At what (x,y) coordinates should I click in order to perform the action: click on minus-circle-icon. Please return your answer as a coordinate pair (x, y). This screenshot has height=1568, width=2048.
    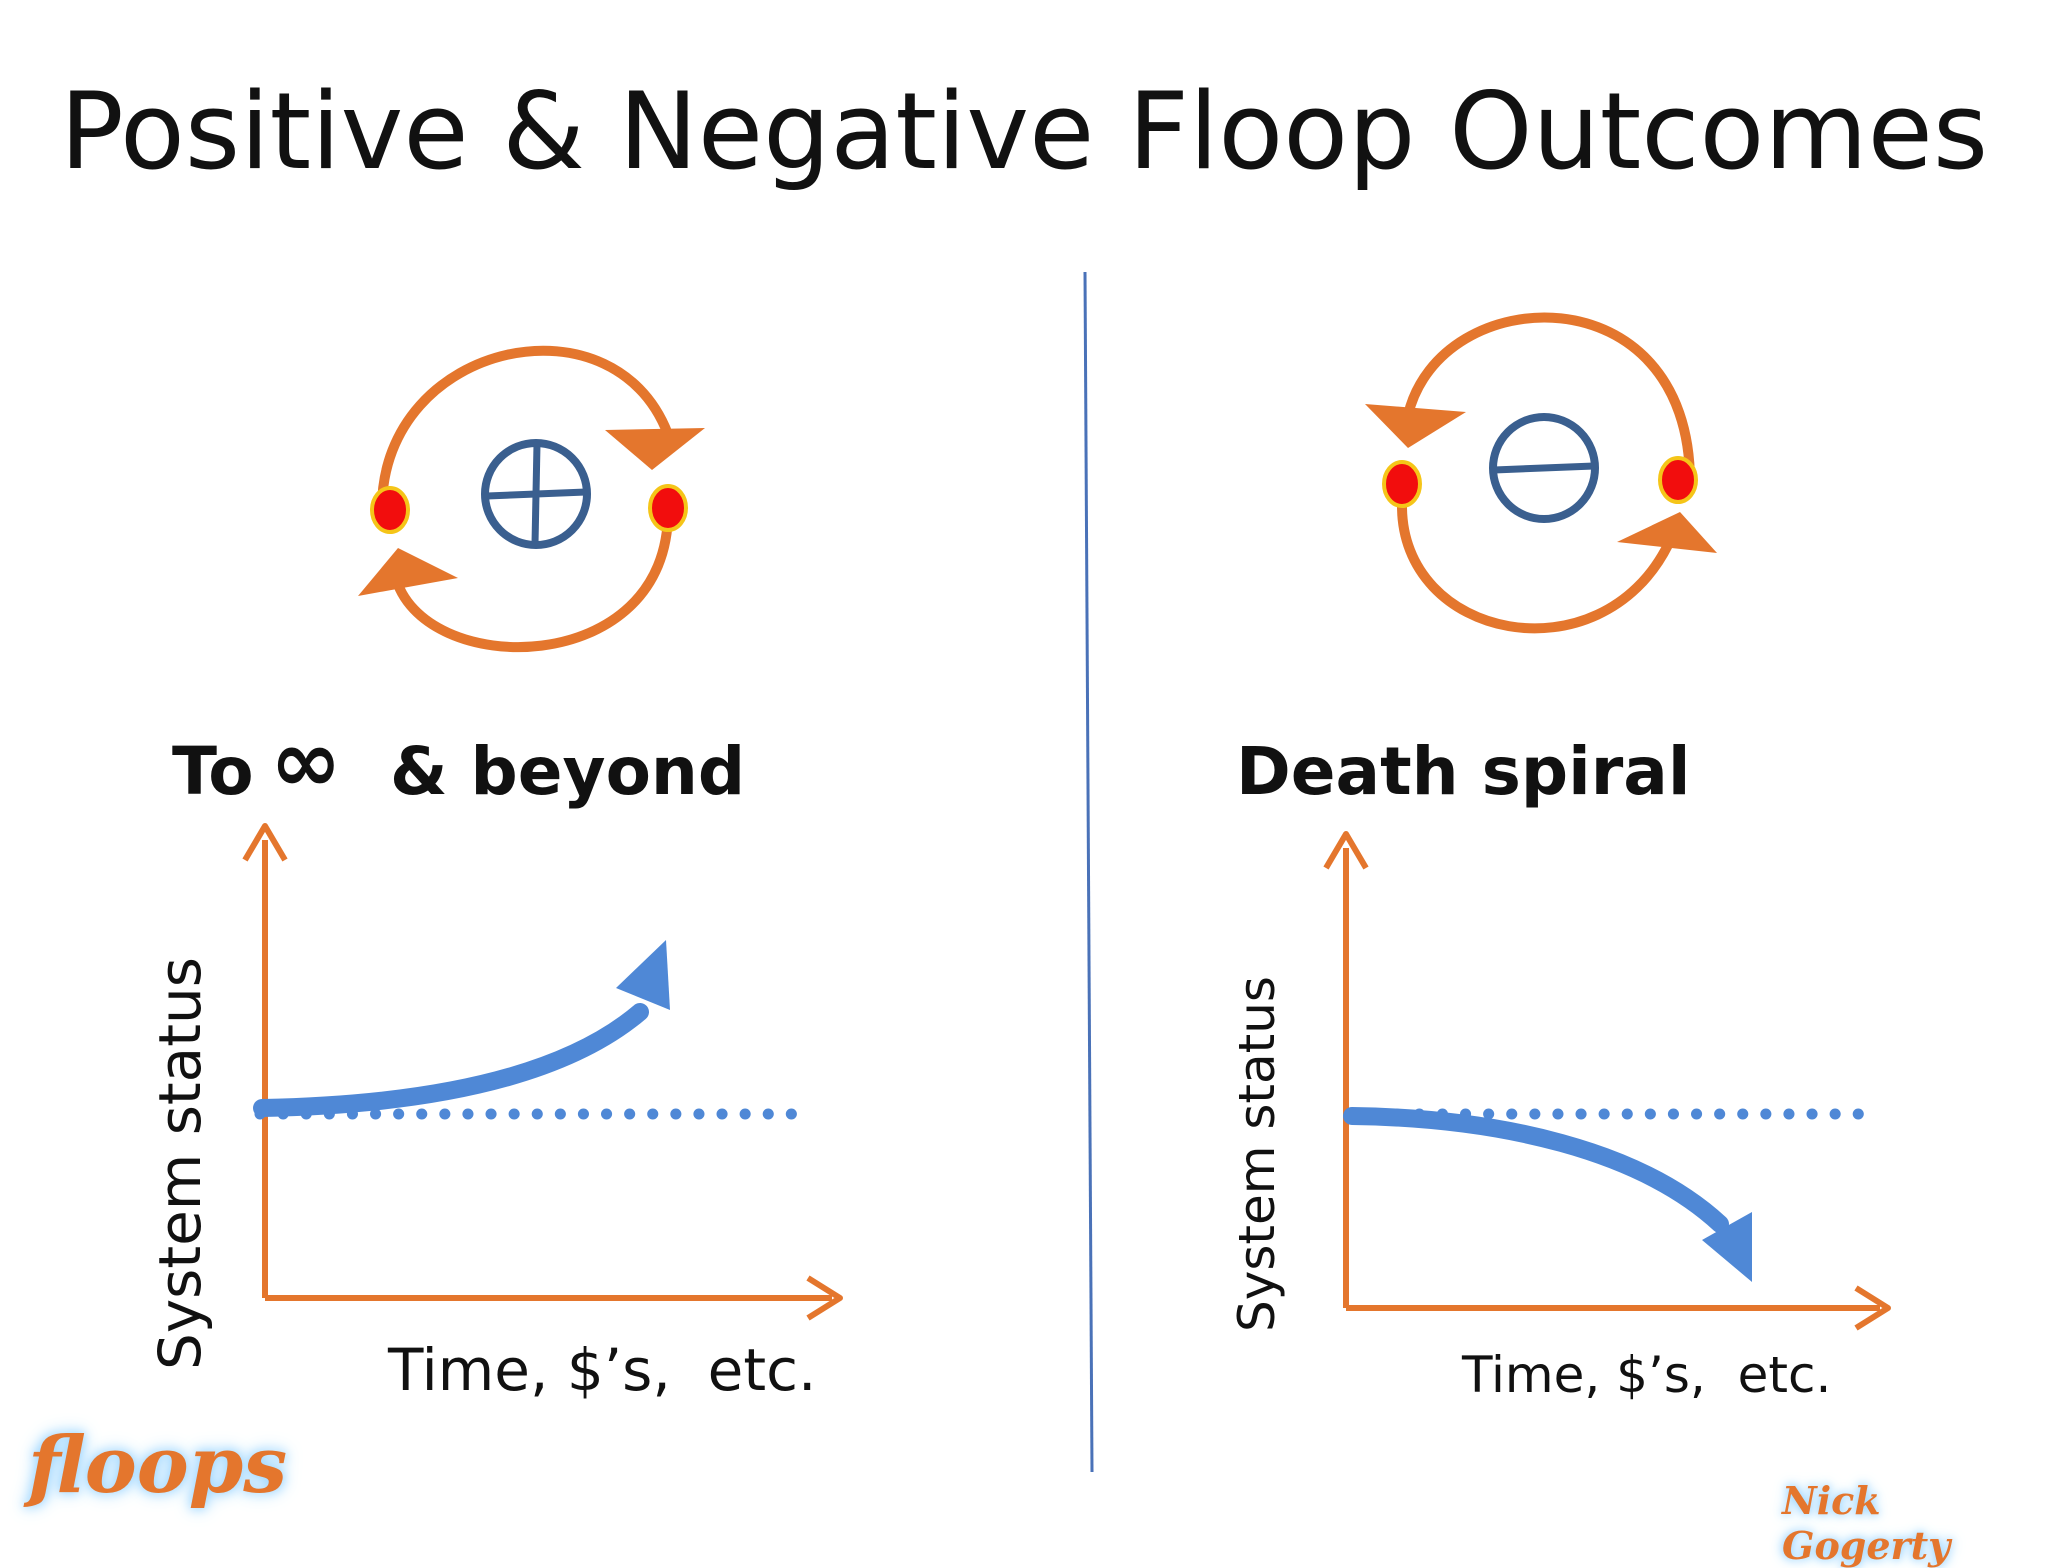
    Looking at the image, I should click on (1544, 468).